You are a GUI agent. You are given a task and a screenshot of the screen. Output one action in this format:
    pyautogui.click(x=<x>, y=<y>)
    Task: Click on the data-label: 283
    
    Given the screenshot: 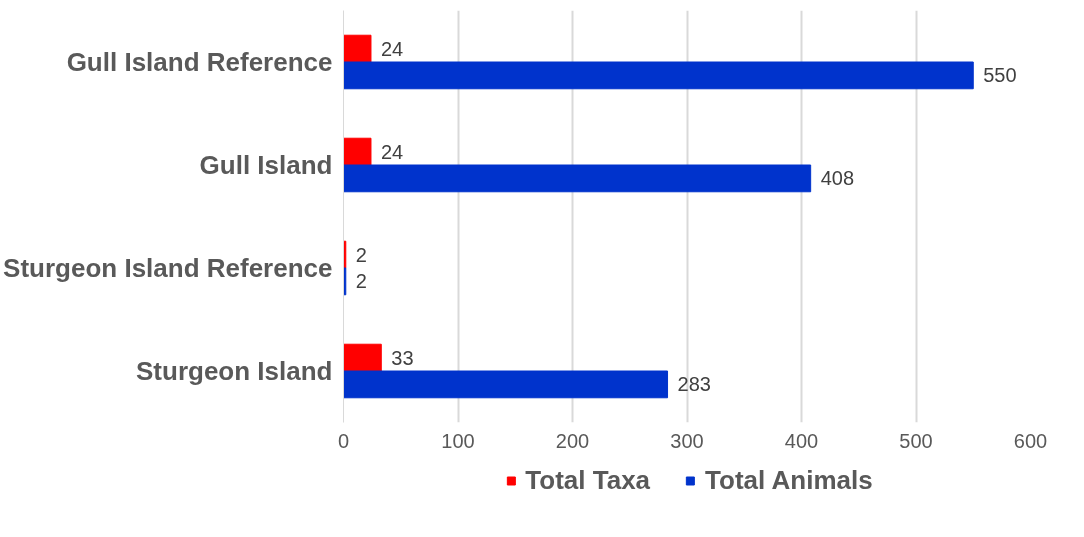 What is the action you would take?
    pyautogui.click(x=694, y=384)
    